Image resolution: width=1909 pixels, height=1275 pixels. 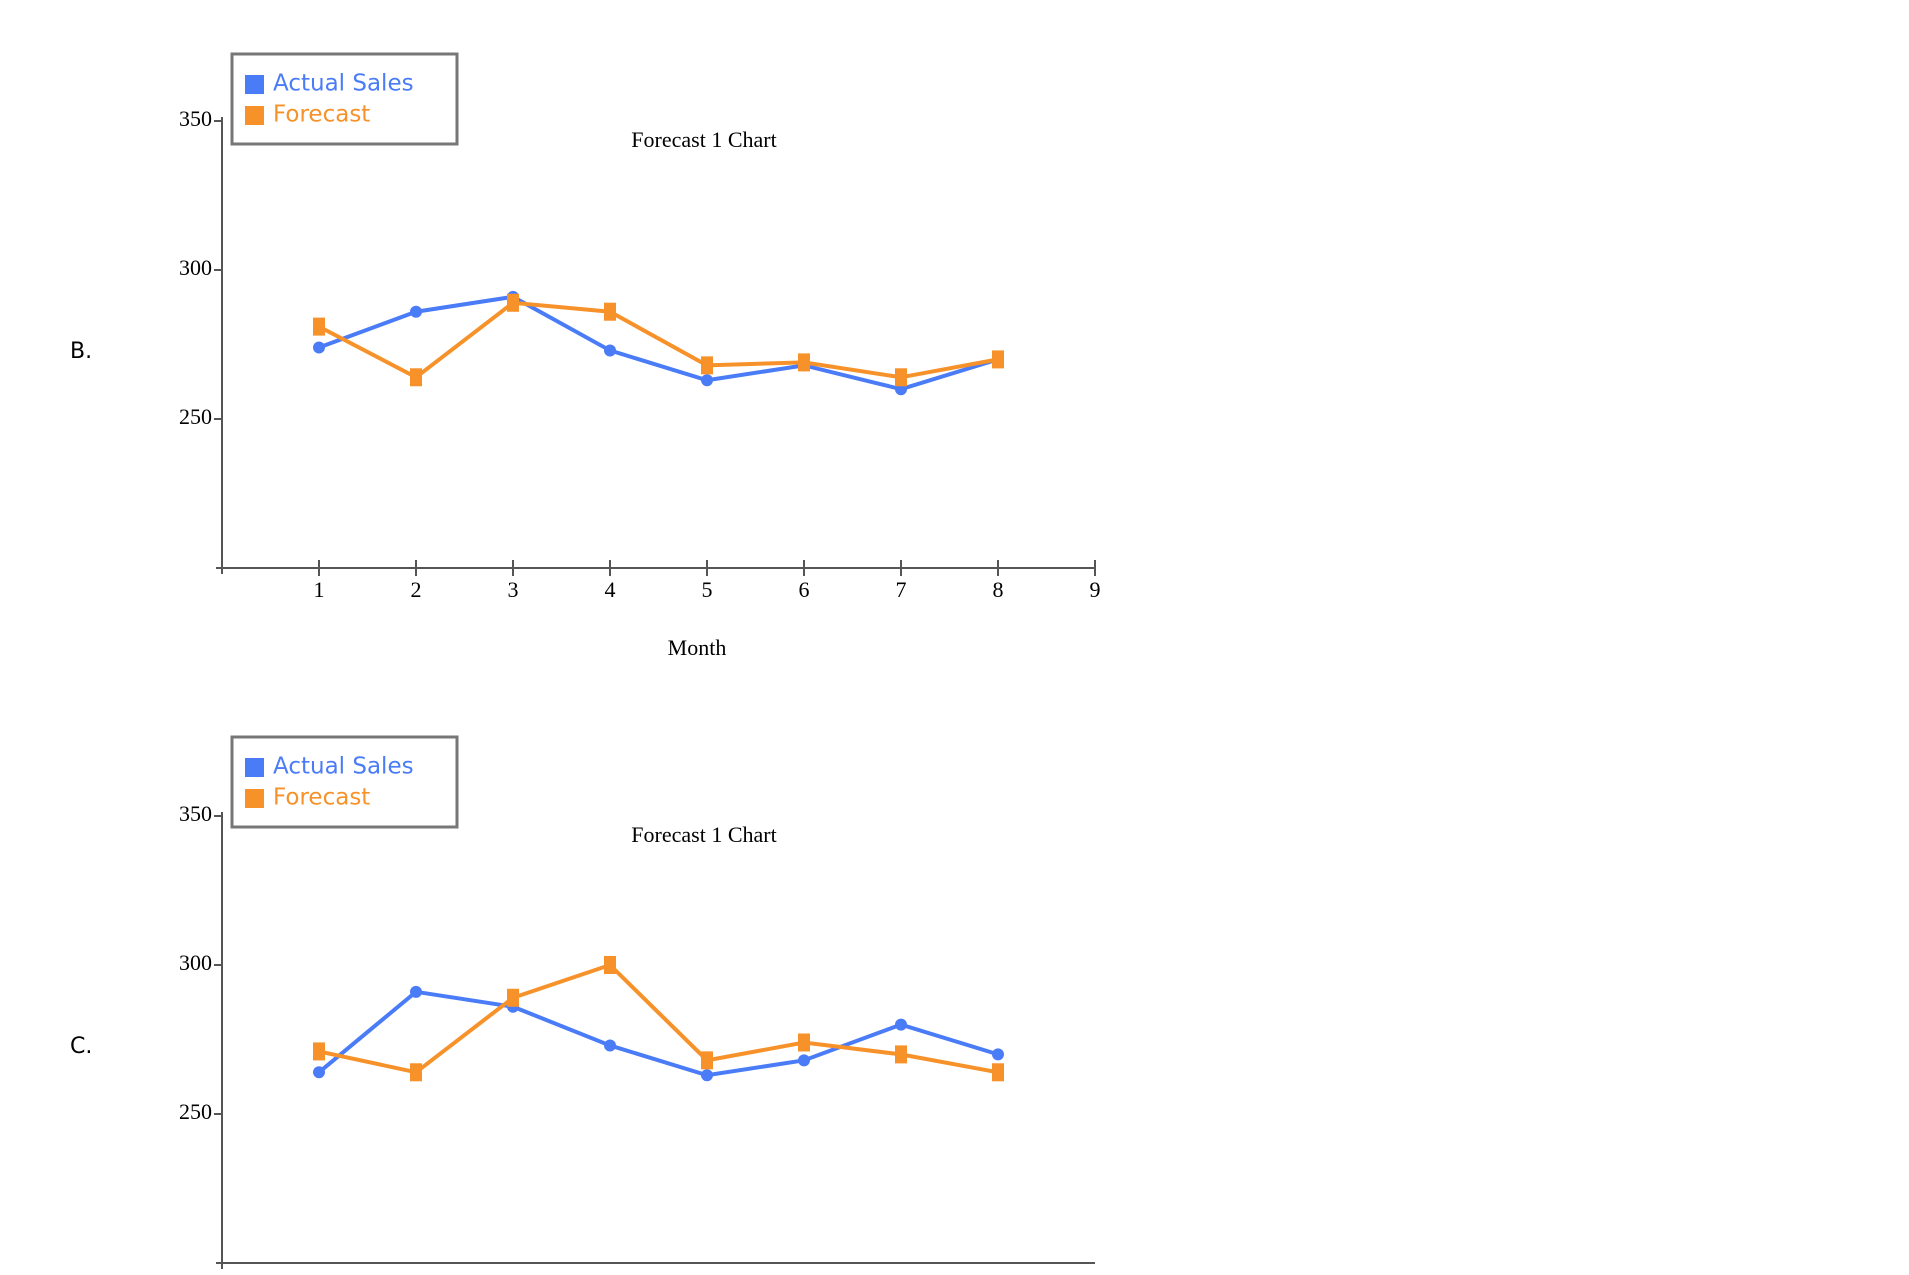 What do you see at coordinates (81, 351) in the screenshot?
I see `panel-label: B.` at bounding box center [81, 351].